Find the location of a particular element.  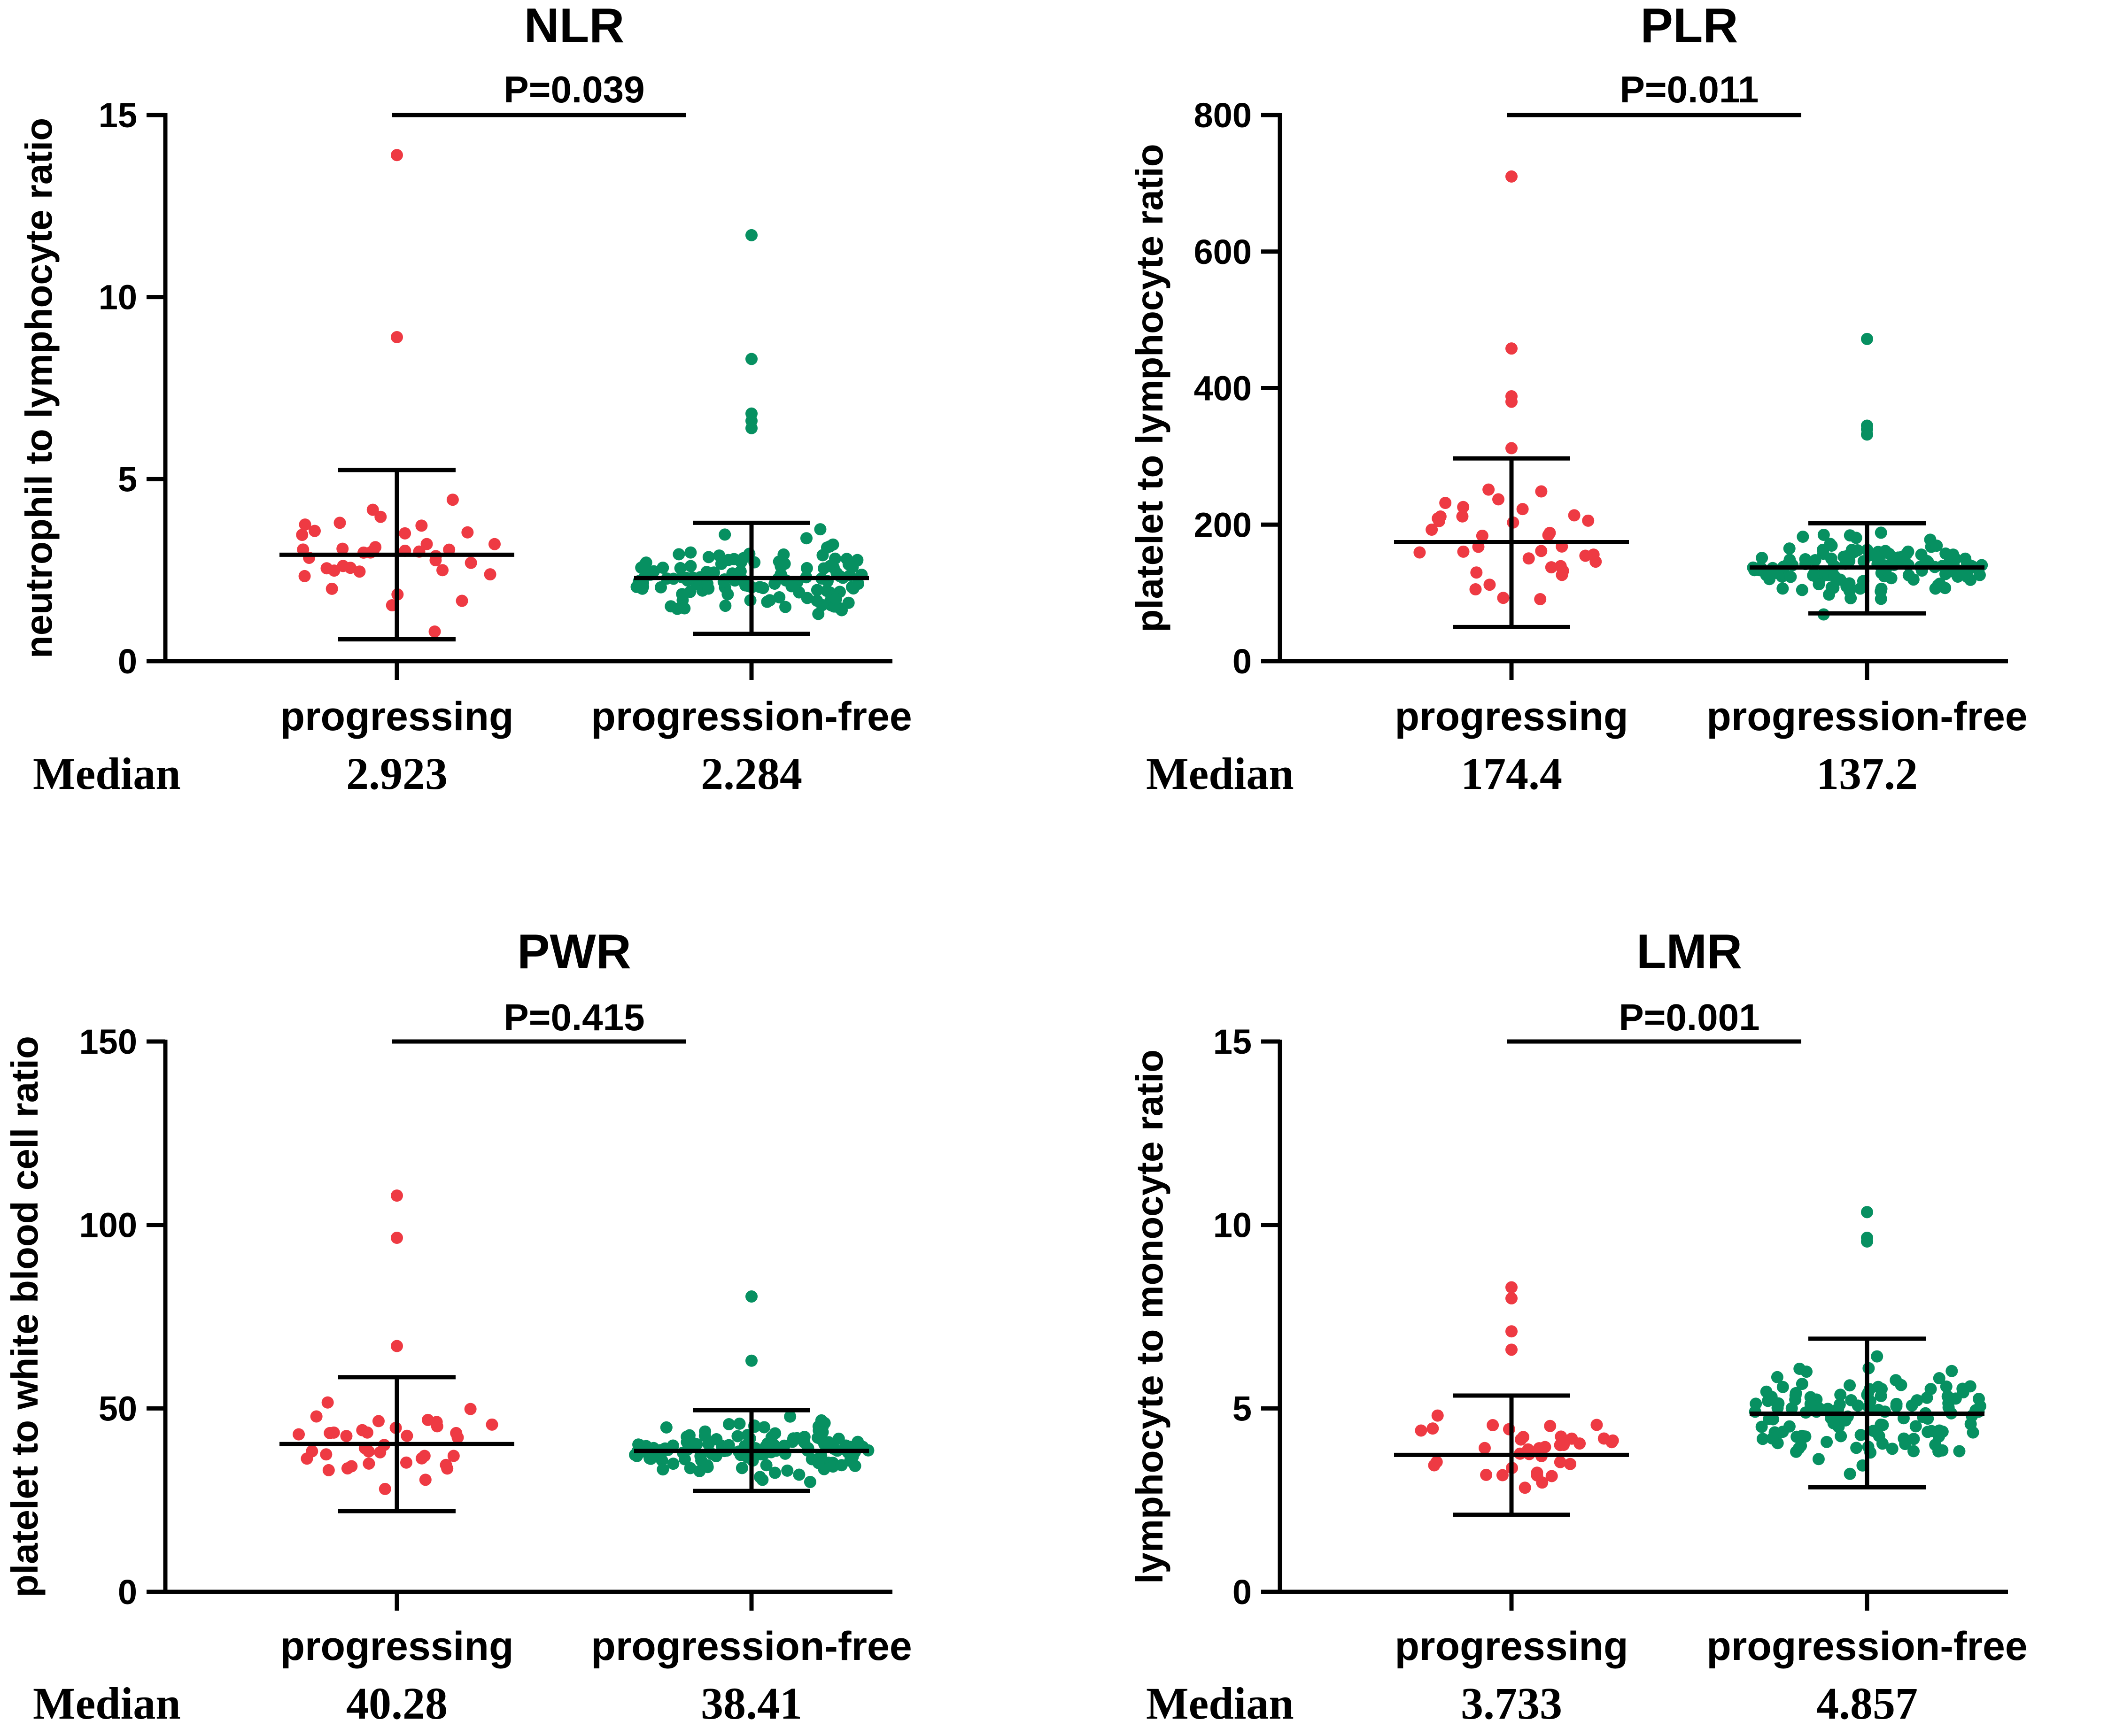

median-value: 174.4 is located at coordinates (1511, 773).